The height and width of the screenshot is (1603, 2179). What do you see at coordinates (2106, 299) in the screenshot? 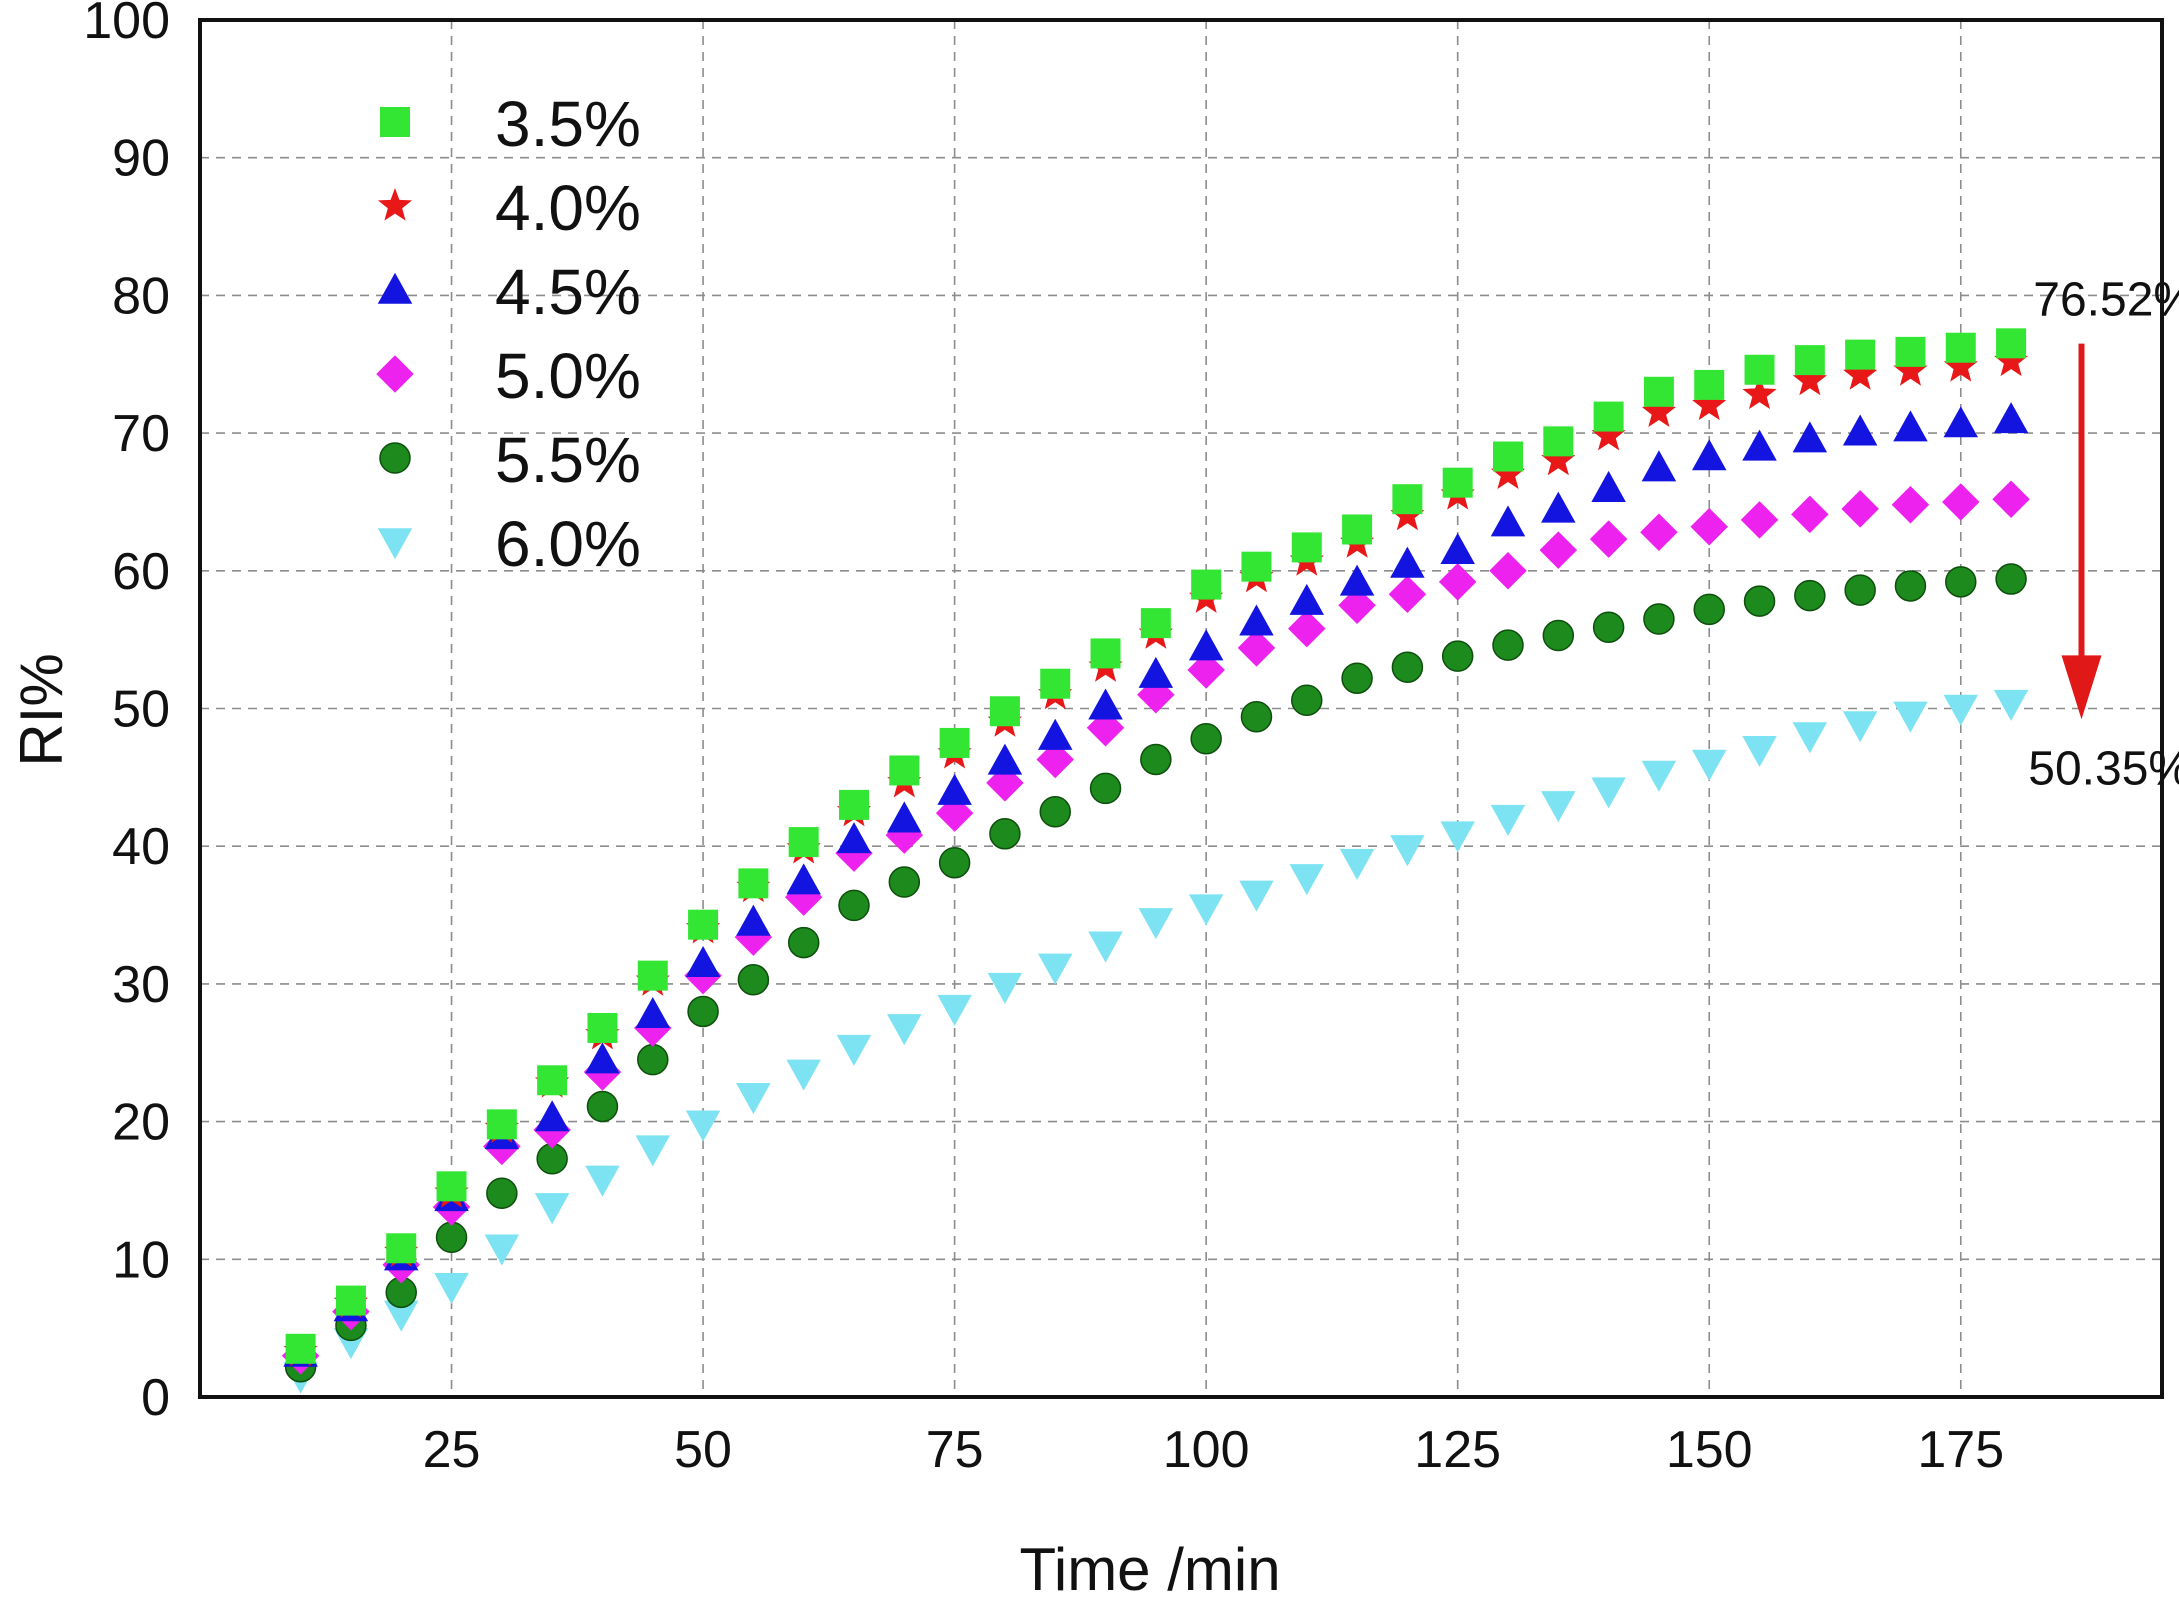
I see `max-value-label: 76.52%` at bounding box center [2106, 299].